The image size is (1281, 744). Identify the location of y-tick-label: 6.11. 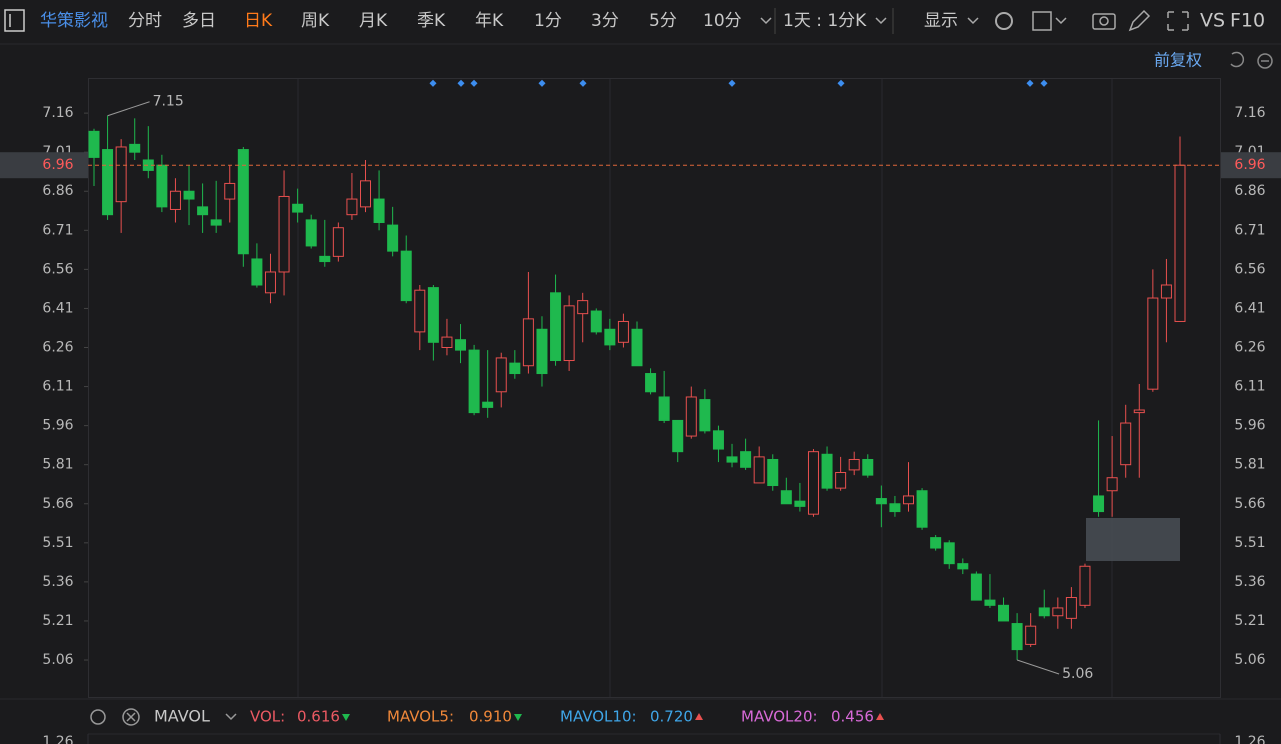
(57, 387).